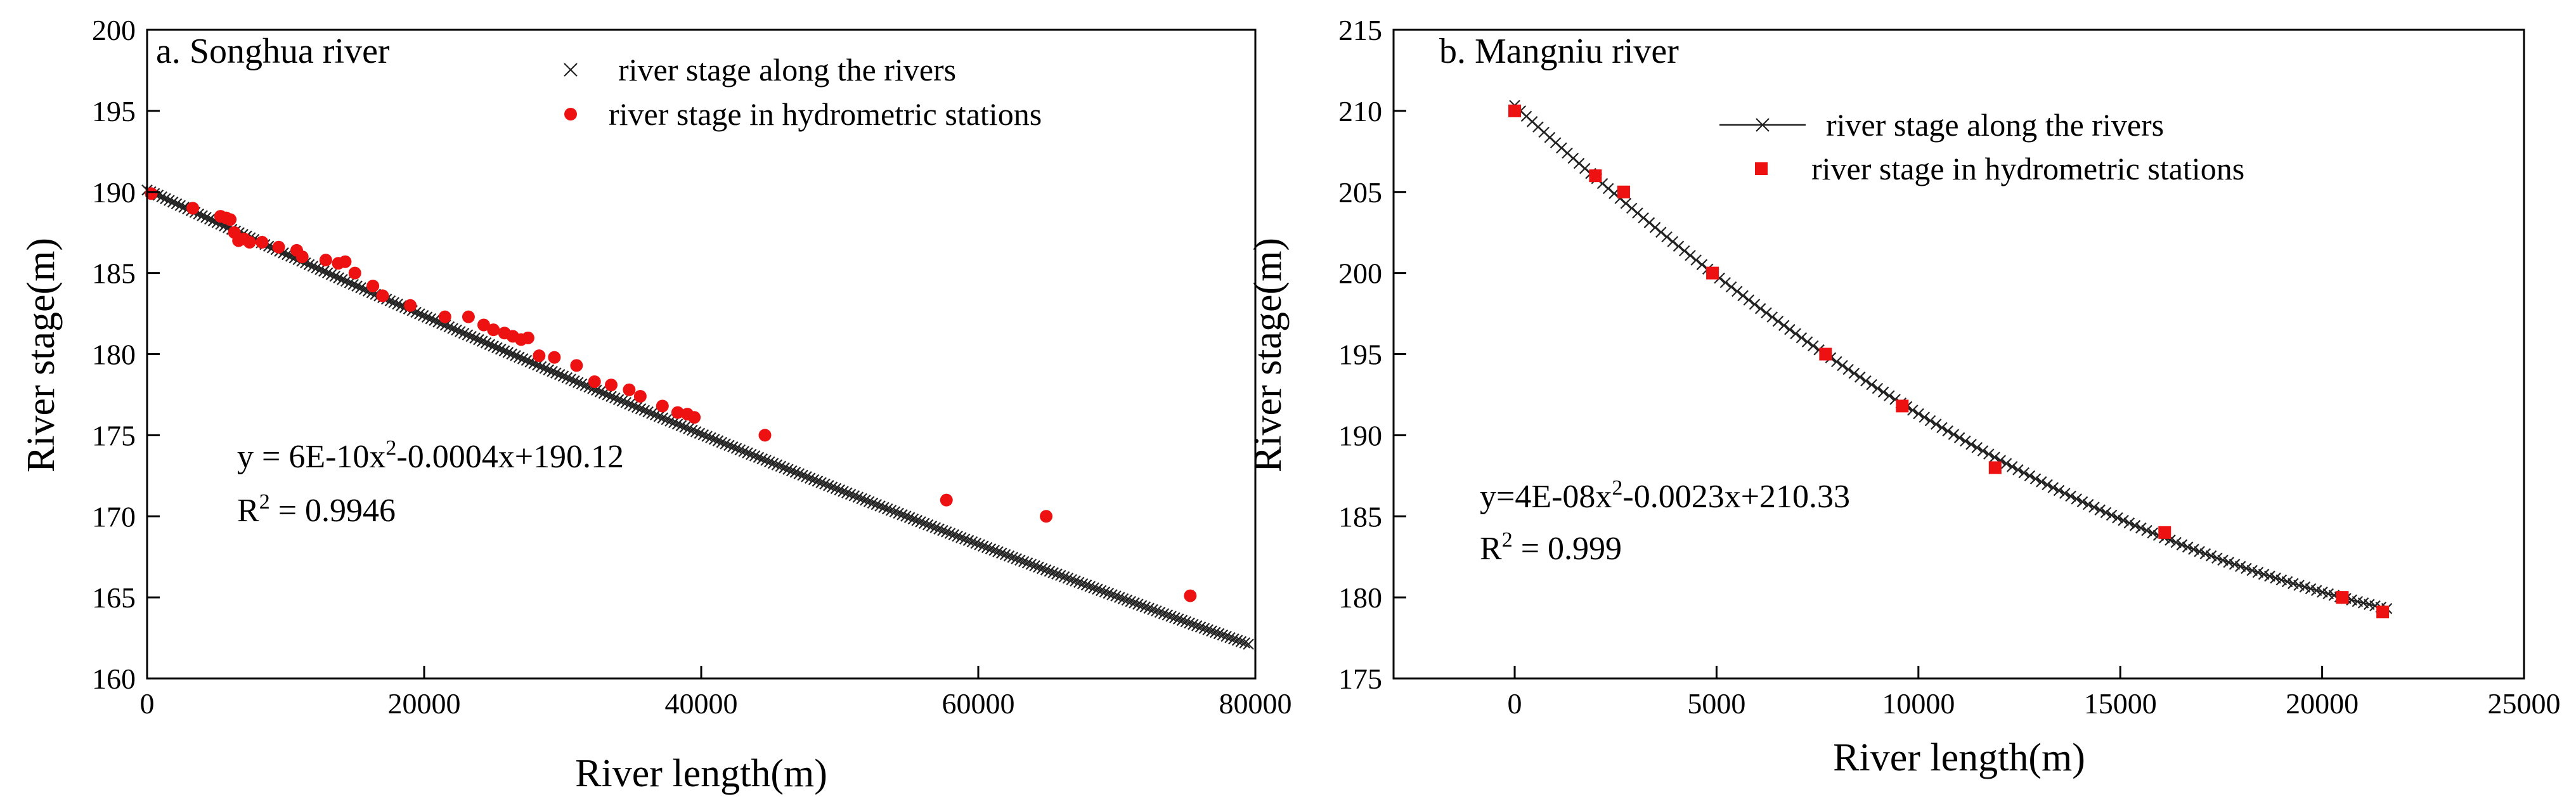 The height and width of the screenshot is (811, 2576). What do you see at coordinates (1360, 273) in the screenshot?
I see `mangniu-y-tick-label: 200` at bounding box center [1360, 273].